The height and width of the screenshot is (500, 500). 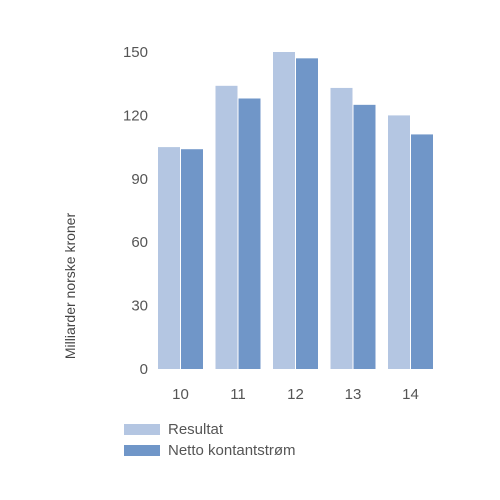 I want to click on legend: Resultat Netto kontantstrøm, so click(x=210, y=440).